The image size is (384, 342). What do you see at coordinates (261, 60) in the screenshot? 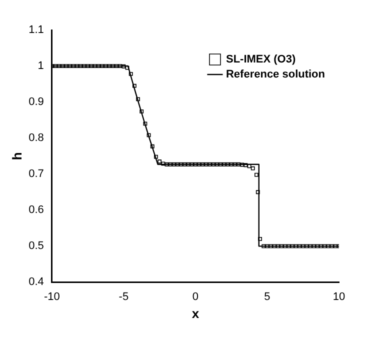
I see `legend-label: SL-IMEX (O3)` at bounding box center [261, 60].